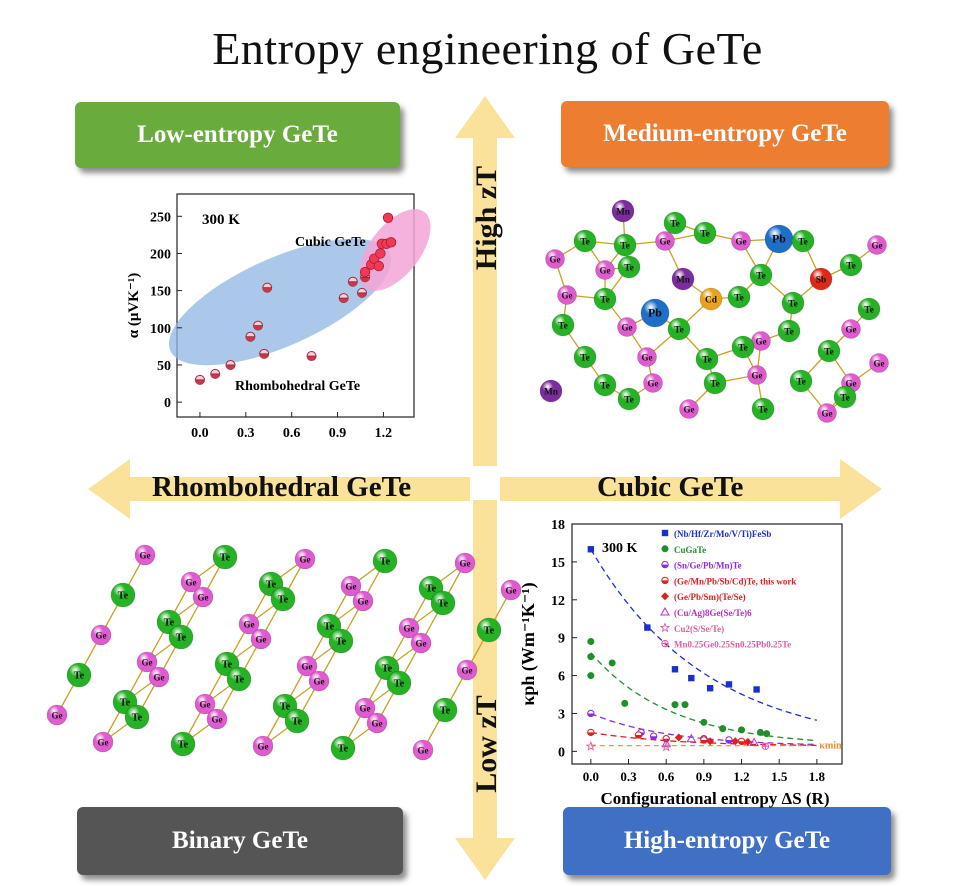  Describe the element at coordinates (561, 752) in the screenshot. I see `y-tick-label: 0` at that location.